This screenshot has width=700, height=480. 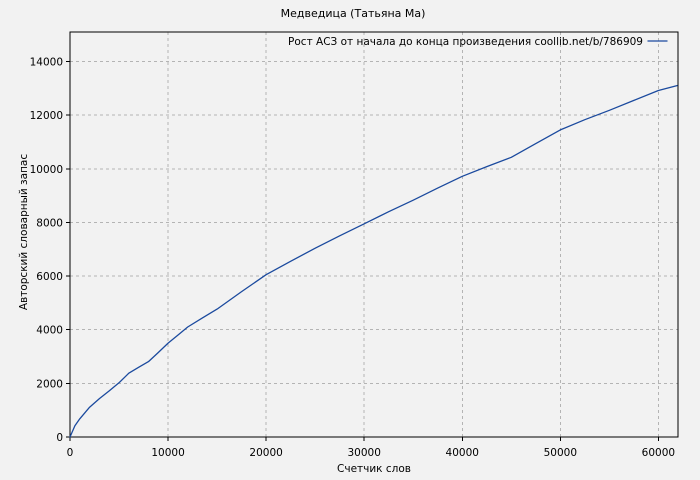 What do you see at coordinates (46, 250) in the screenshot?
I see `y-tick-labels: 0 2000 4000 6000 8000 10000 12000 14000` at bounding box center [46, 250].